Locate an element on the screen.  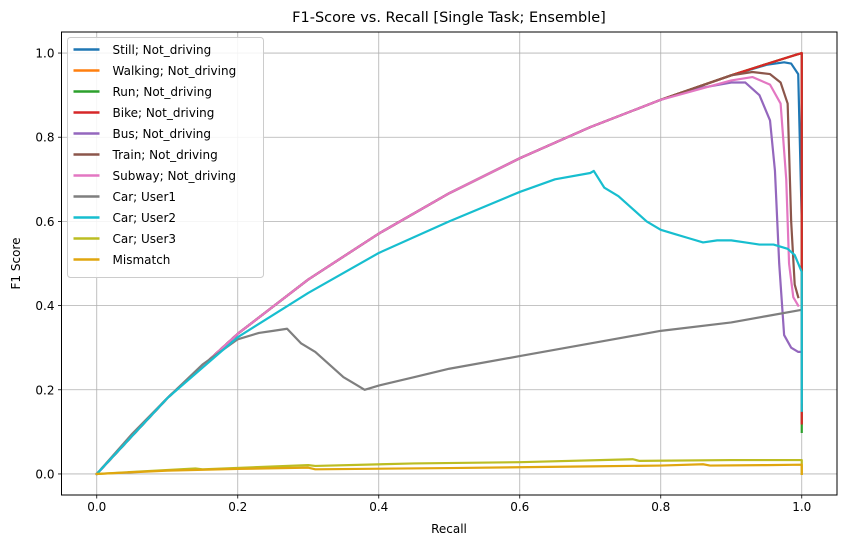
x-tick-label: 0.4 is located at coordinates (378, 507).